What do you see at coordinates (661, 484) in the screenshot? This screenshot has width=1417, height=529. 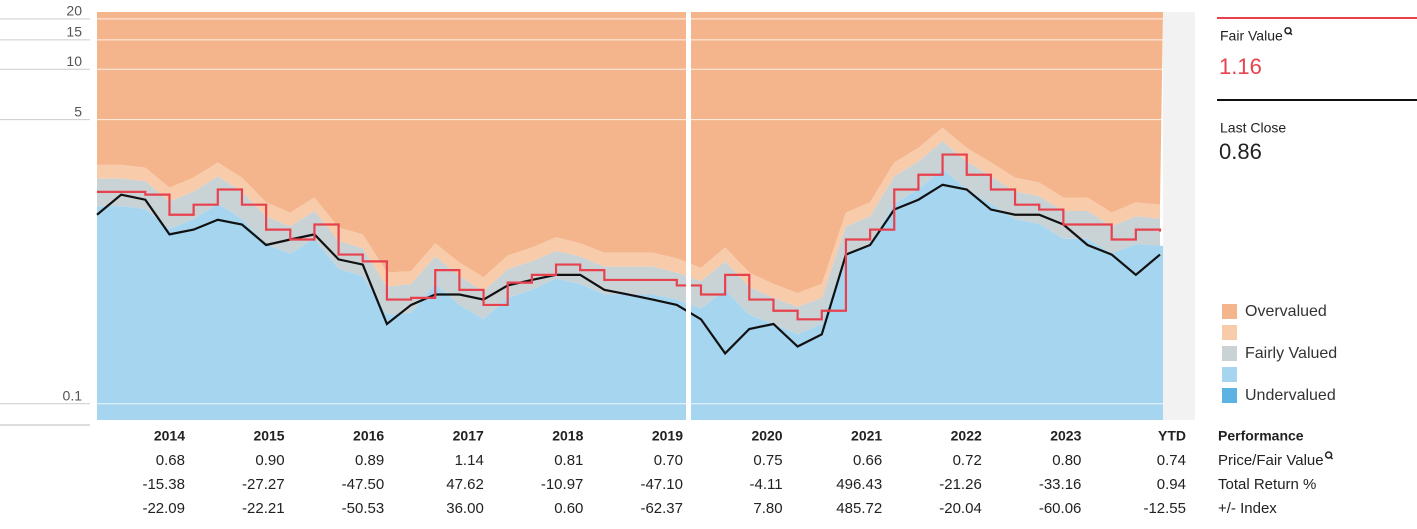 I see `table-cell: -47.10` at bounding box center [661, 484].